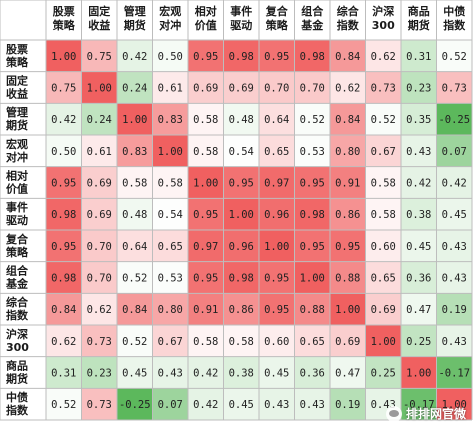 The image size is (474, 426). Describe the element at coordinates (241, 342) in the screenshot. I see `cell-value-label: 0.58` at that location.